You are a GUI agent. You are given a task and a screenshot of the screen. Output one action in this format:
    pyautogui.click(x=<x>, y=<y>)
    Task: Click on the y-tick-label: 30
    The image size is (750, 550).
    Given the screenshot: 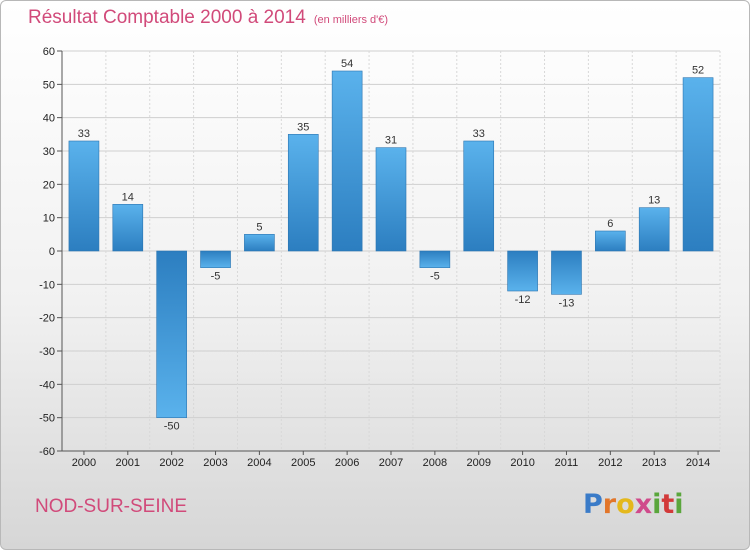 What is the action you would take?
    pyautogui.click(x=49, y=152)
    